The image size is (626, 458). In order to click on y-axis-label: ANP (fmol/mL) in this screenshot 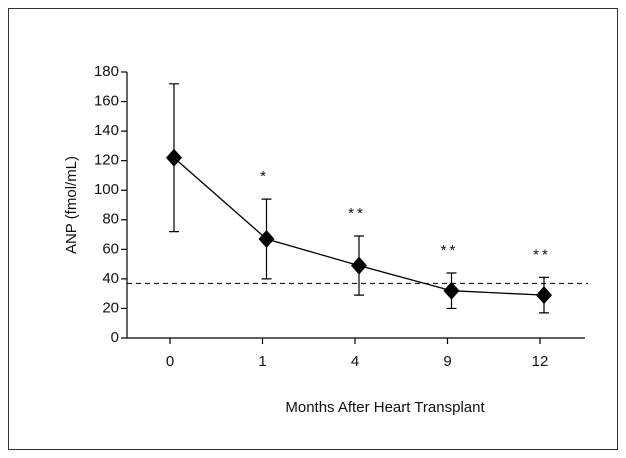, I will do `click(71, 205)`.